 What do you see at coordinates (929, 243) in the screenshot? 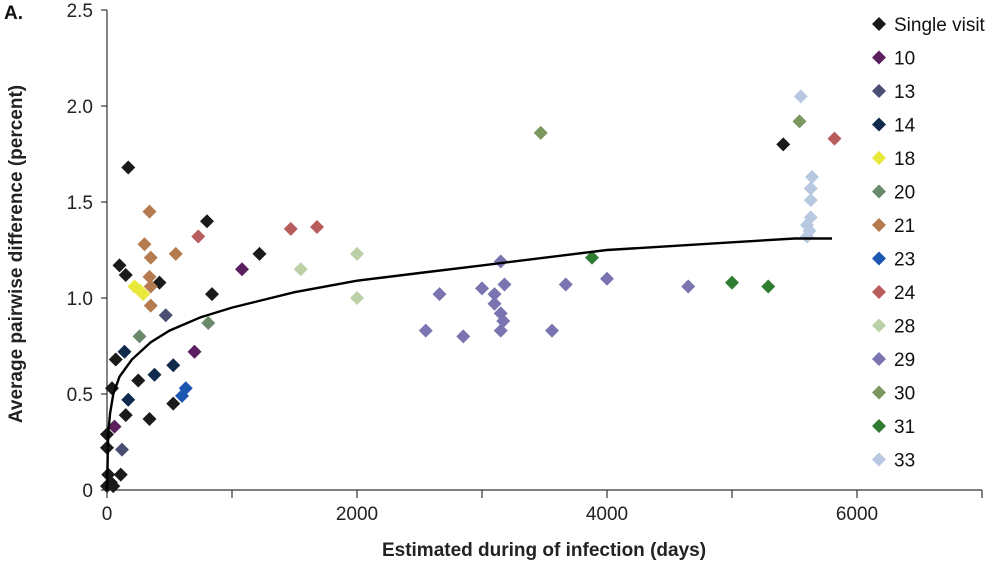
I see `legend: Single visit 10 13 14 18 20 21 23 24 28 29 30 31 33` at bounding box center [929, 243].